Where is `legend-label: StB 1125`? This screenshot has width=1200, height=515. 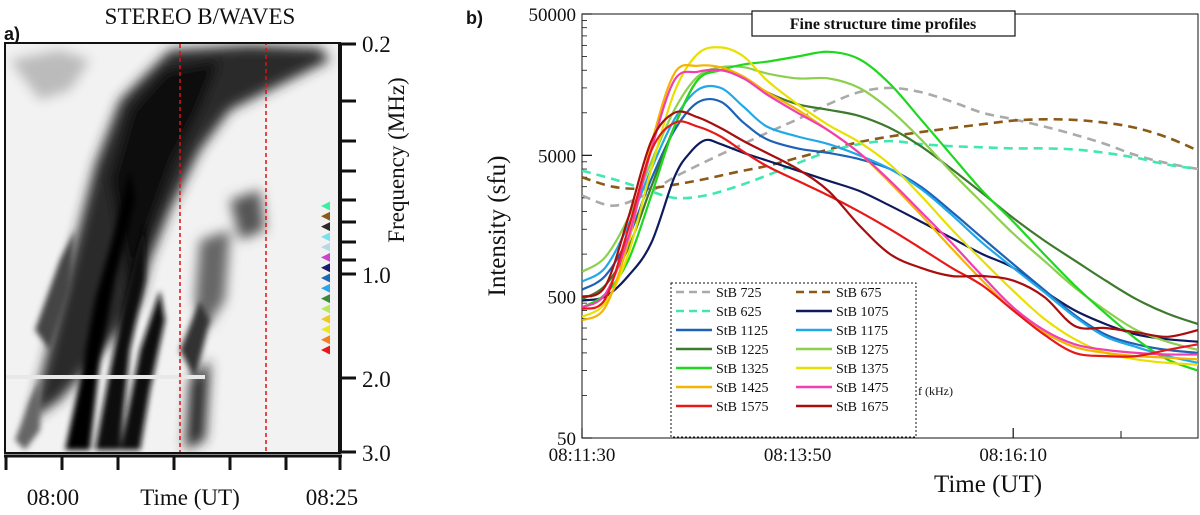 legend-label: StB 1125 is located at coordinates (742, 331).